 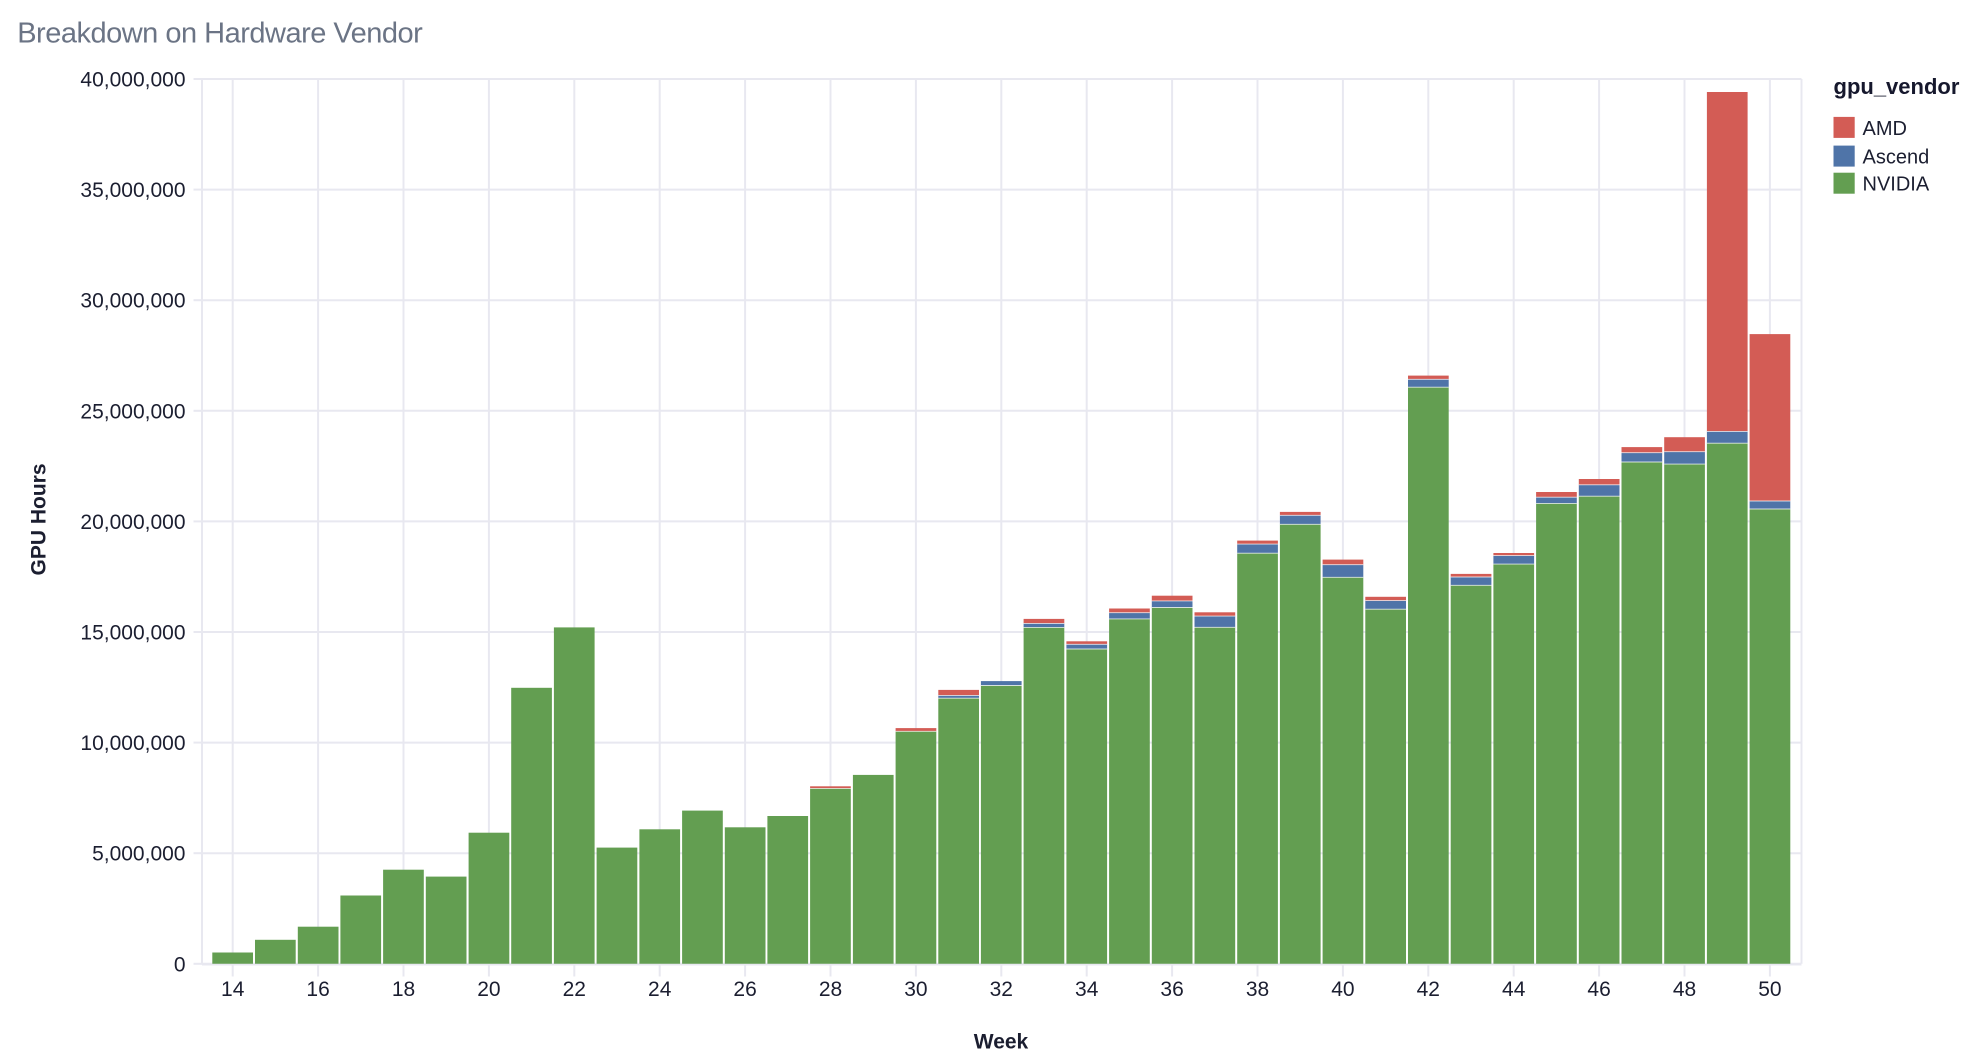 What do you see at coordinates (317, 989) in the screenshot?
I see `svg-text: 16` at bounding box center [317, 989].